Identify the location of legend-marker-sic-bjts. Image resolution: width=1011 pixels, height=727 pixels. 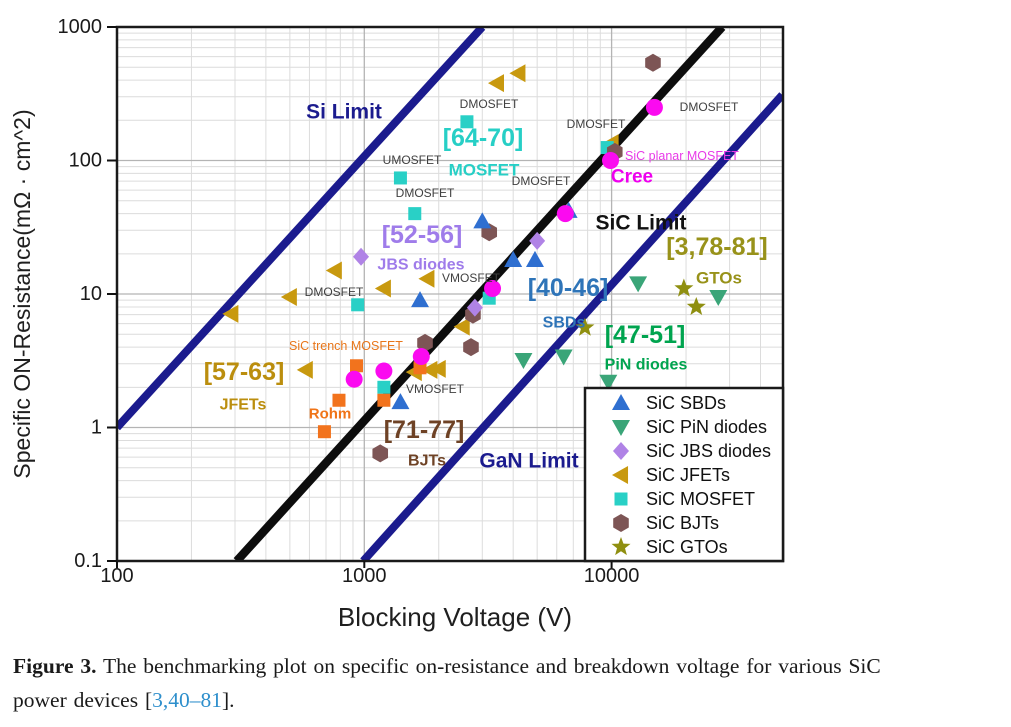
(621, 523).